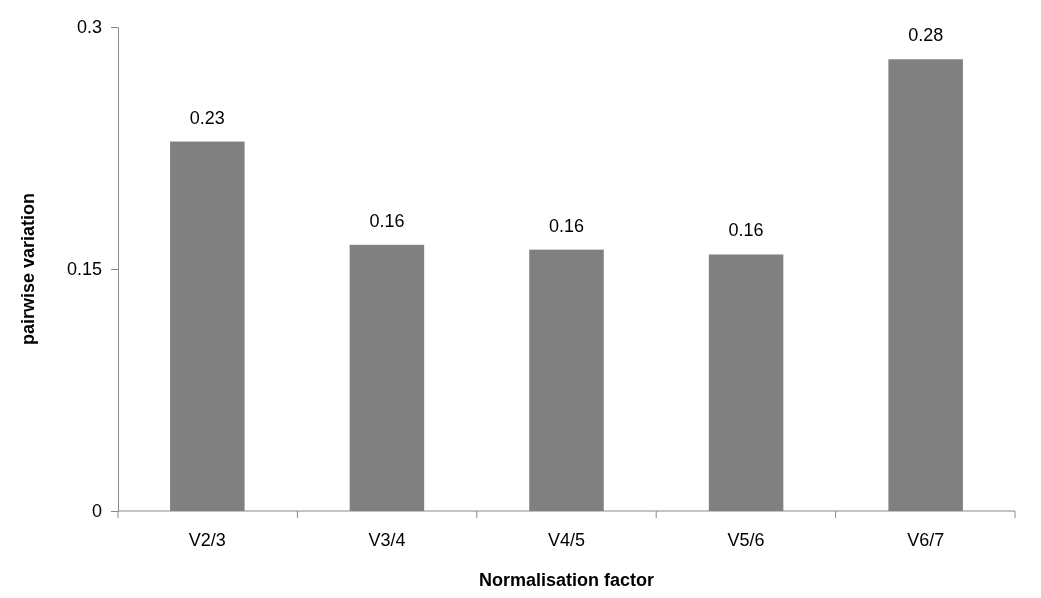 The height and width of the screenshot is (598, 1041). Describe the element at coordinates (926, 35) in the screenshot. I see `data-label: 0.28` at that location.